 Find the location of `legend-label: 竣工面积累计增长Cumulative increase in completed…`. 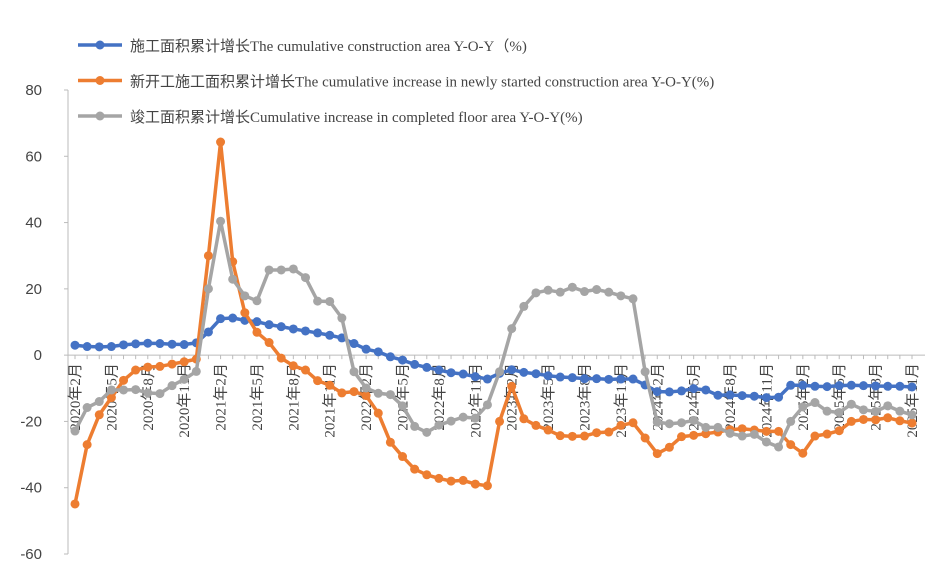

legend-label: 竣工面积累计增长Cumulative increase in completed… is located at coordinates (356, 117).